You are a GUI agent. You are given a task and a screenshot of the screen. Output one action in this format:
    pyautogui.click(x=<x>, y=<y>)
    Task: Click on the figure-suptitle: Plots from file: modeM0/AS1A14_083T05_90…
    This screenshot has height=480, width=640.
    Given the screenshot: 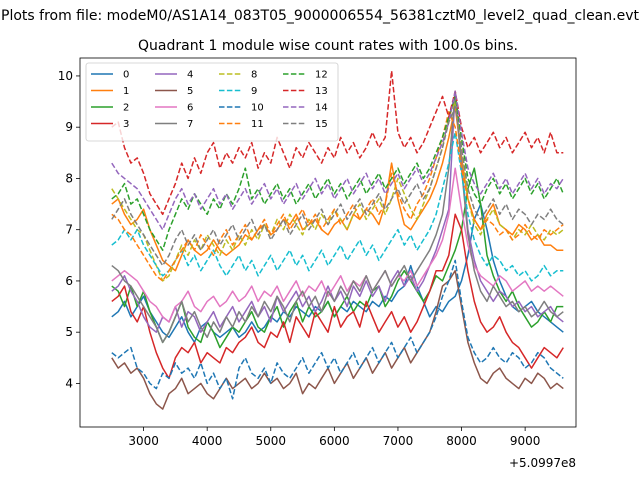 What is the action you would take?
    pyautogui.click(x=320, y=16)
    